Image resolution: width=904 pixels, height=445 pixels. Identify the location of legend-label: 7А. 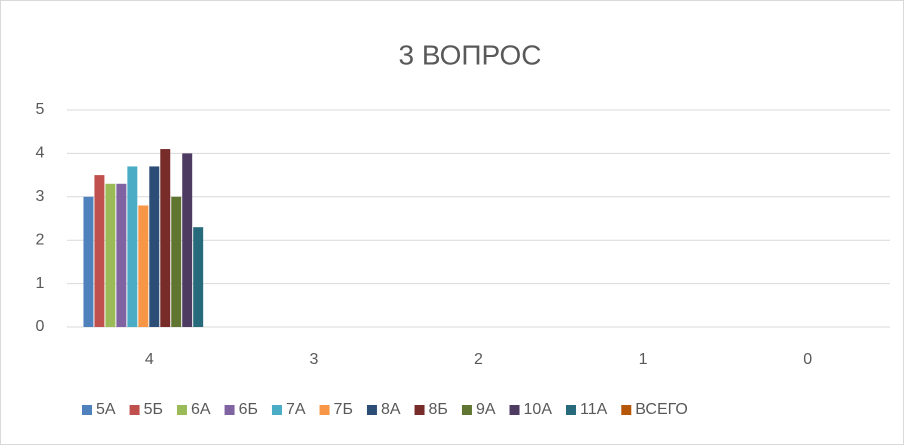
(296, 409).